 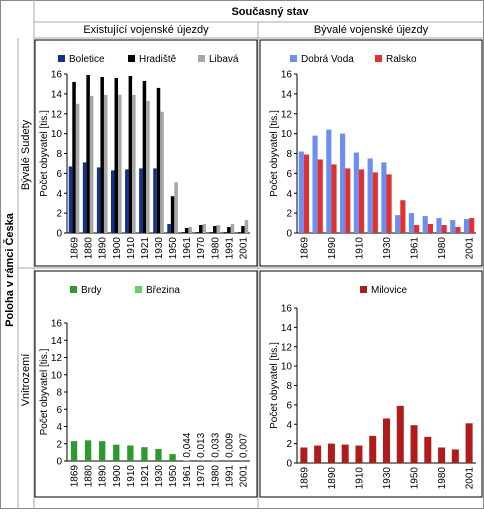 I want to click on row-header: Vnitrozemí, so click(x=26, y=380).